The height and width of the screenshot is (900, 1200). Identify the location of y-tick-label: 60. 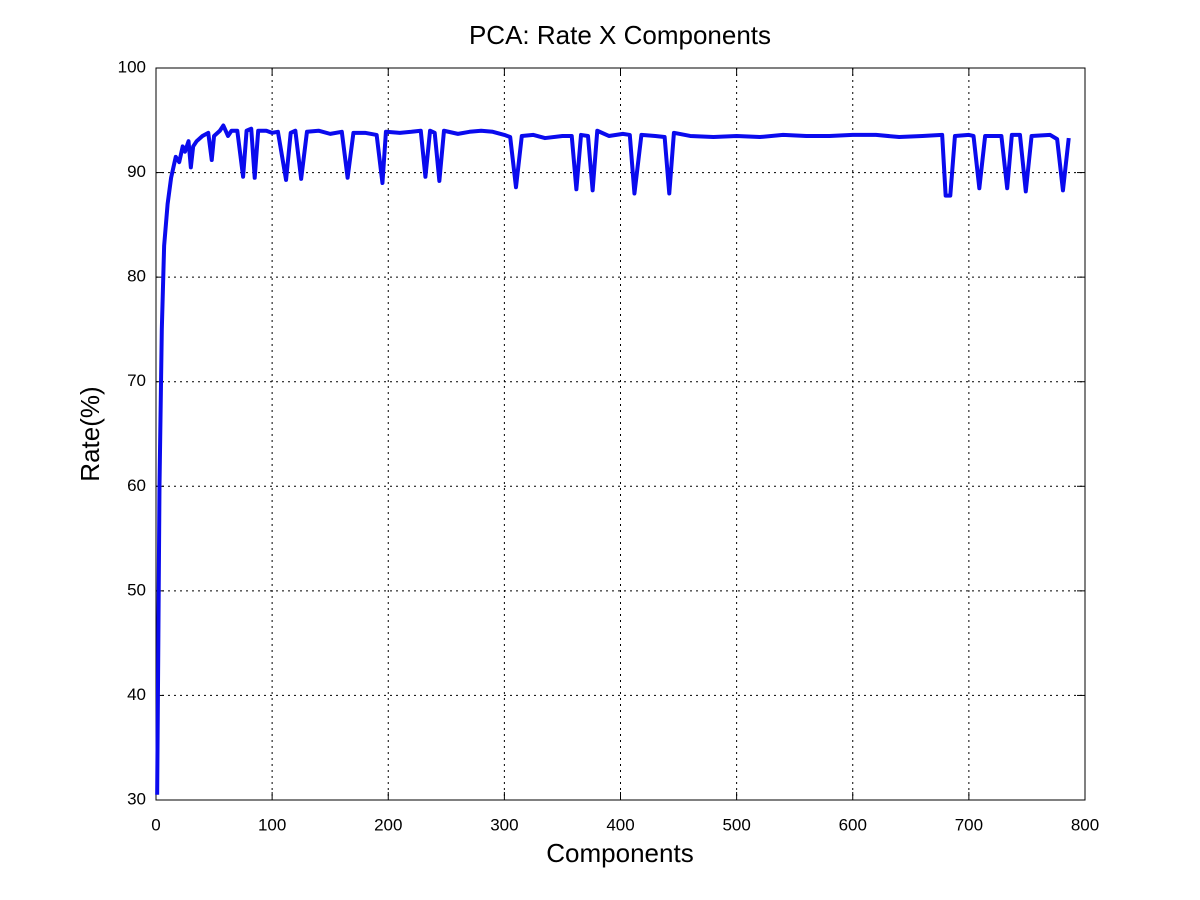
(136, 485).